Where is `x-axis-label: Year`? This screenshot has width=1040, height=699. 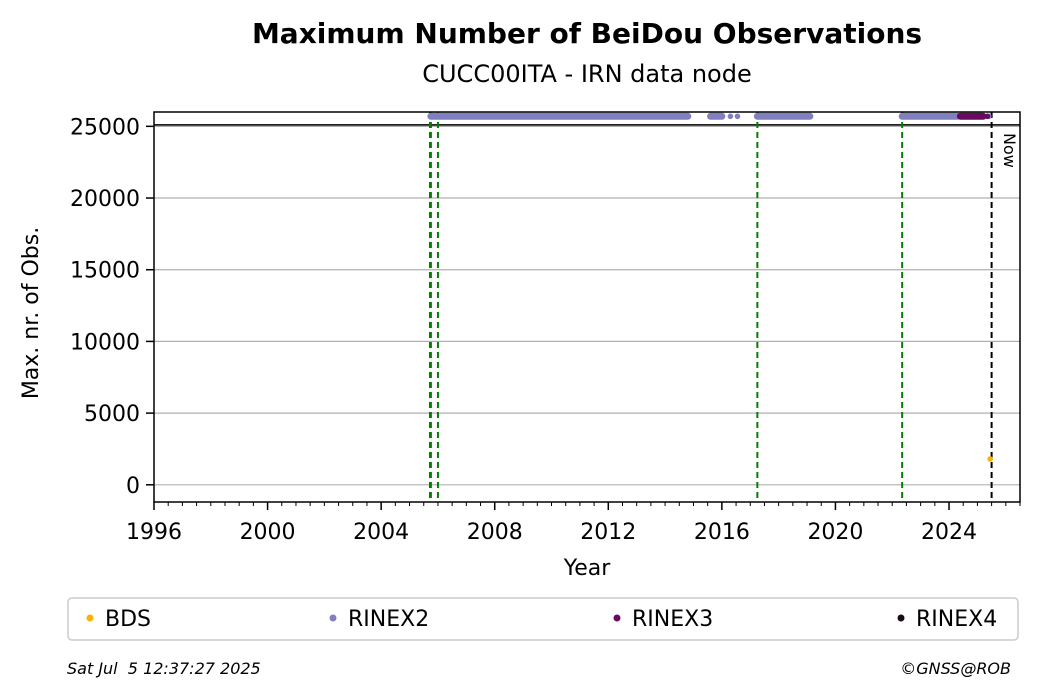
x-axis-label: Year is located at coordinates (587, 568).